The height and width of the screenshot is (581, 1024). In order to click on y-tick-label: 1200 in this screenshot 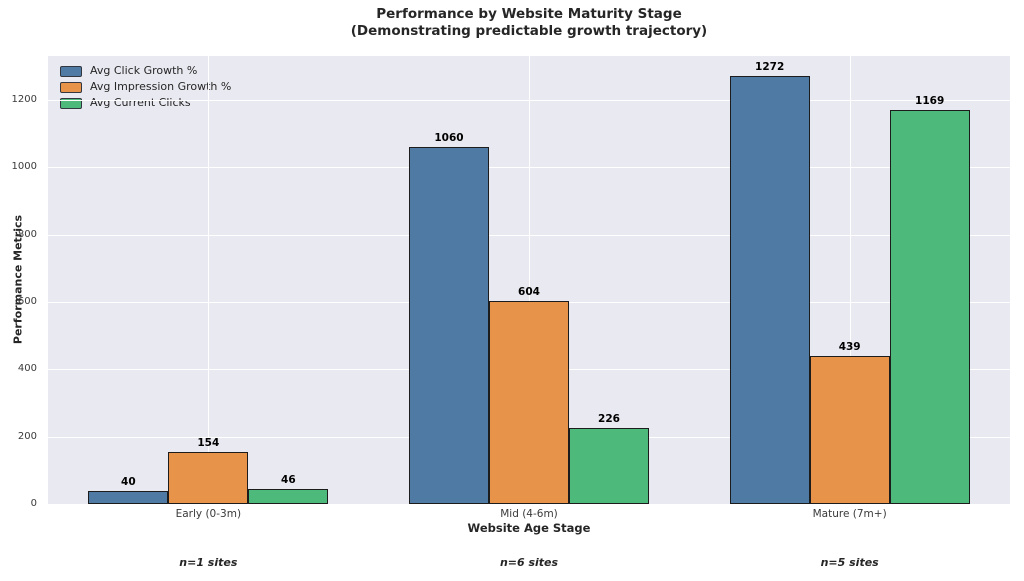, I will do `click(24, 99)`.